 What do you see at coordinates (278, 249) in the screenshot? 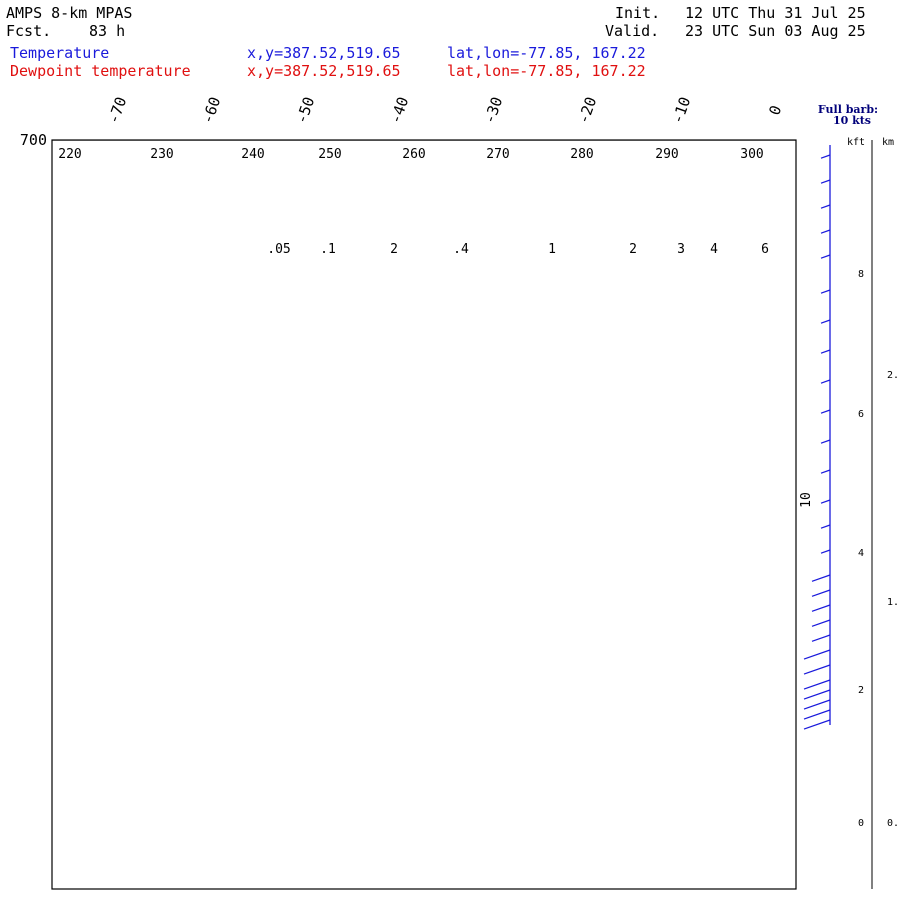
I see `mixing-ratio-label: .05` at bounding box center [278, 249].